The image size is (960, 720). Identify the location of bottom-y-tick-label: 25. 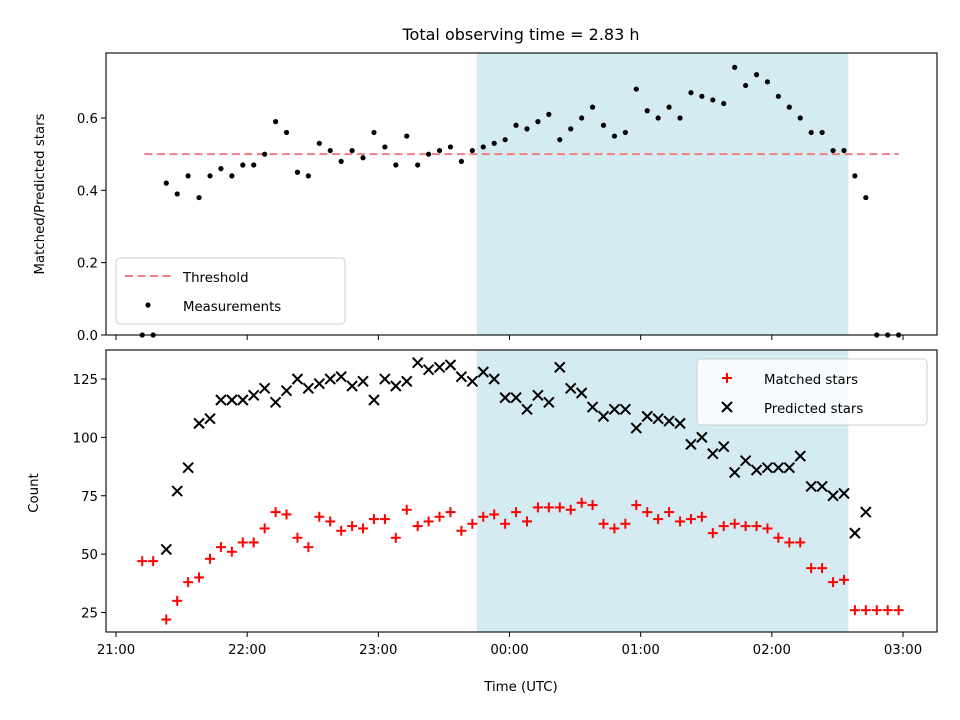
(89, 614).